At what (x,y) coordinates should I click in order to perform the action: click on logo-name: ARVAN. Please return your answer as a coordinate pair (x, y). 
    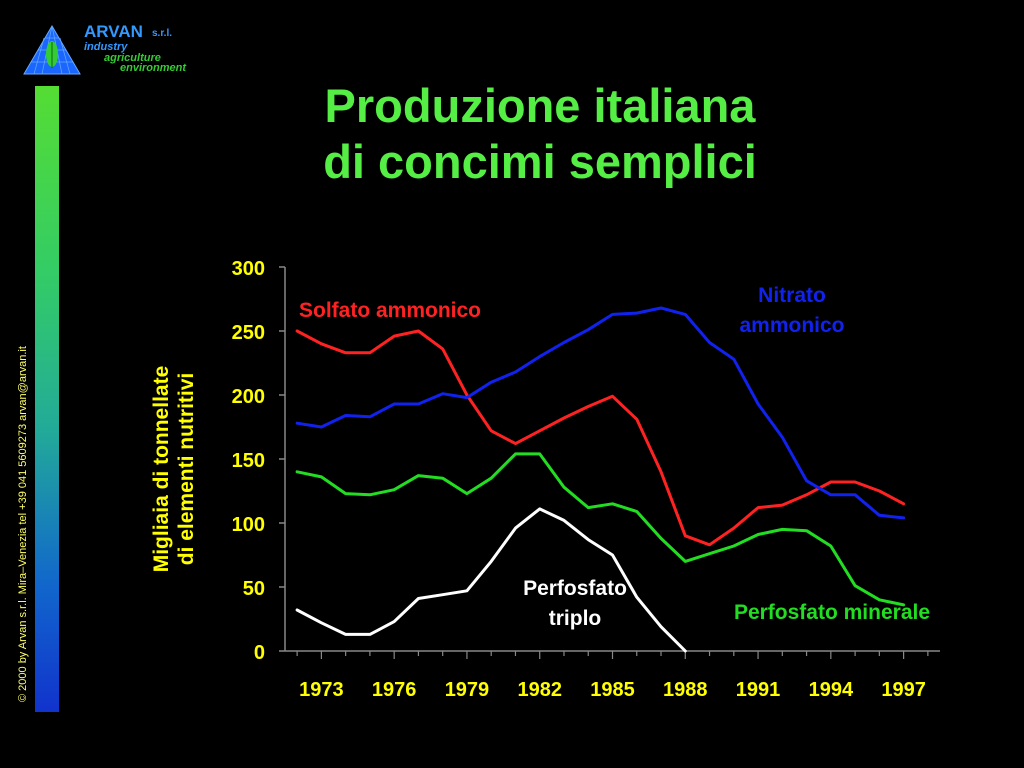
    Looking at the image, I should click on (113, 31).